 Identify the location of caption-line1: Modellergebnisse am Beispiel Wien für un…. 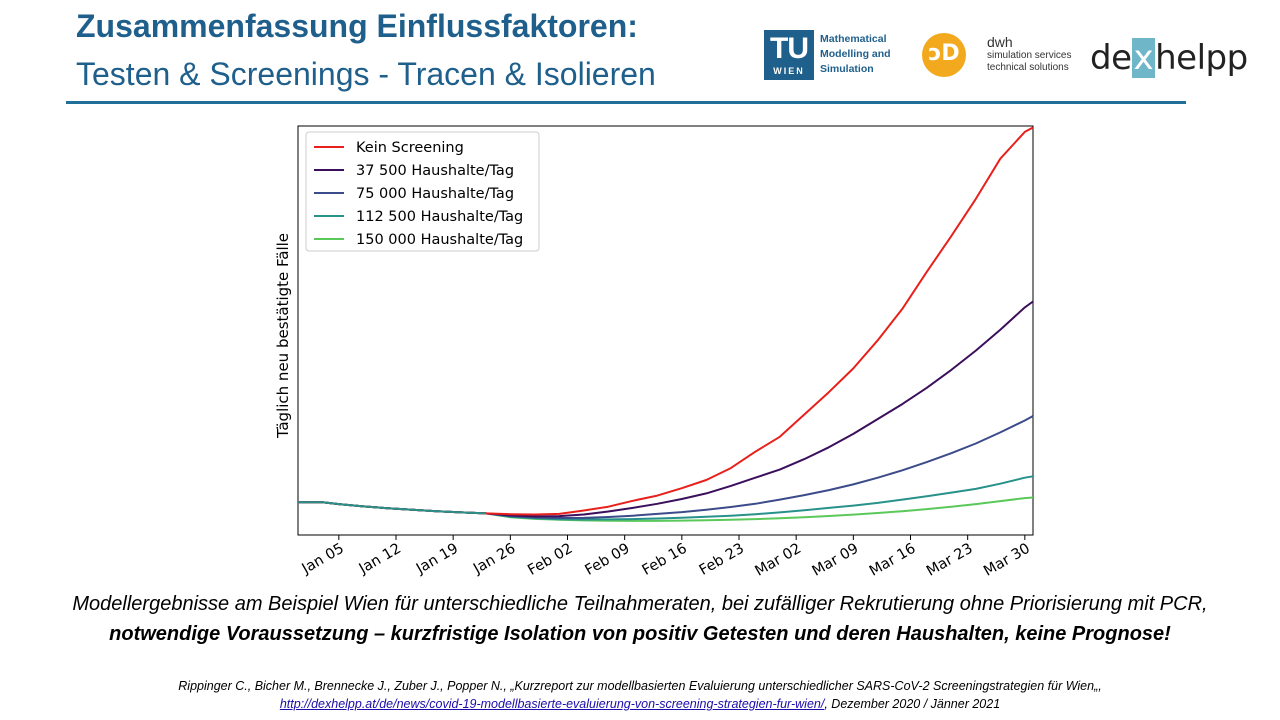
(640, 604).